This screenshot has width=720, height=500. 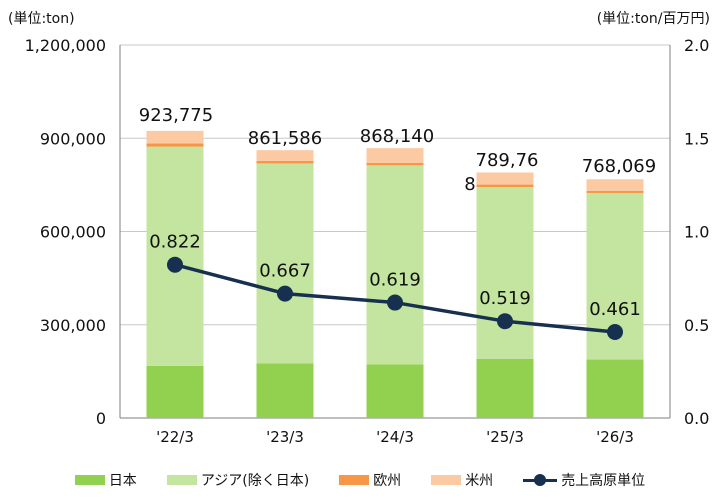 I want to click on unit-label-0: 0.822, so click(x=175, y=242).